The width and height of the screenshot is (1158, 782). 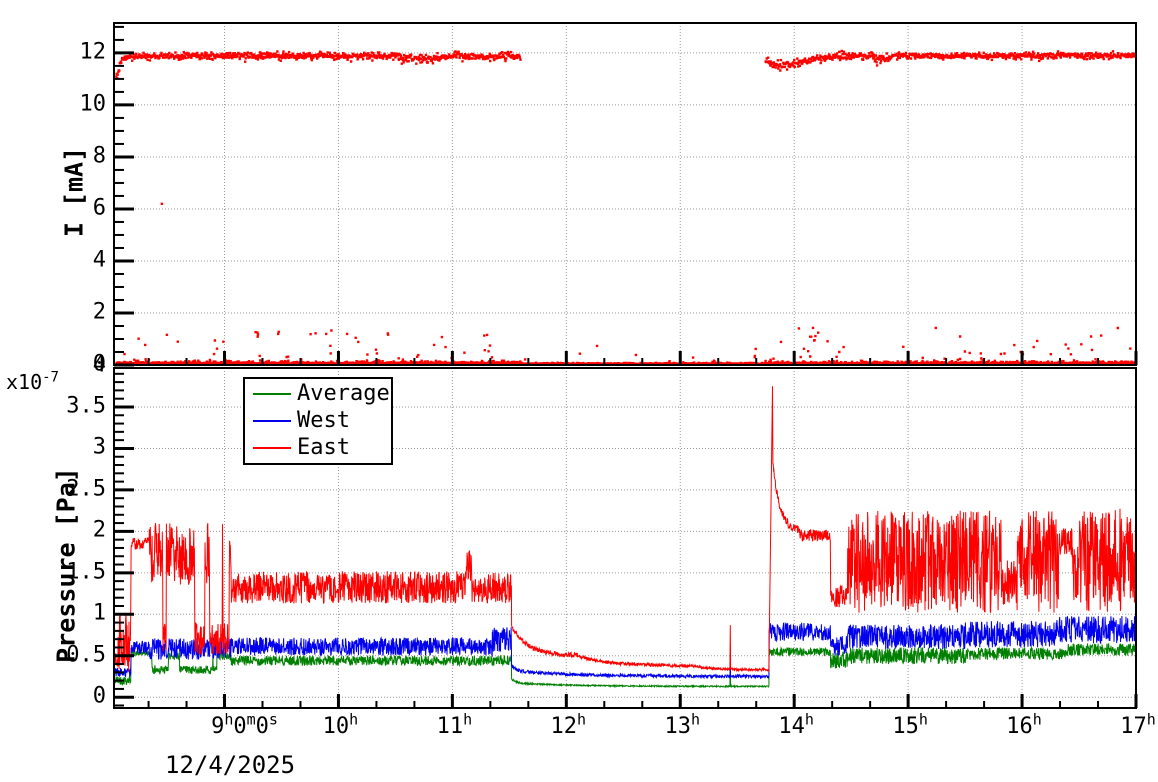 What do you see at coordinates (323, 420) in the screenshot?
I see `legend-label-west: West` at bounding box center [323, 420].